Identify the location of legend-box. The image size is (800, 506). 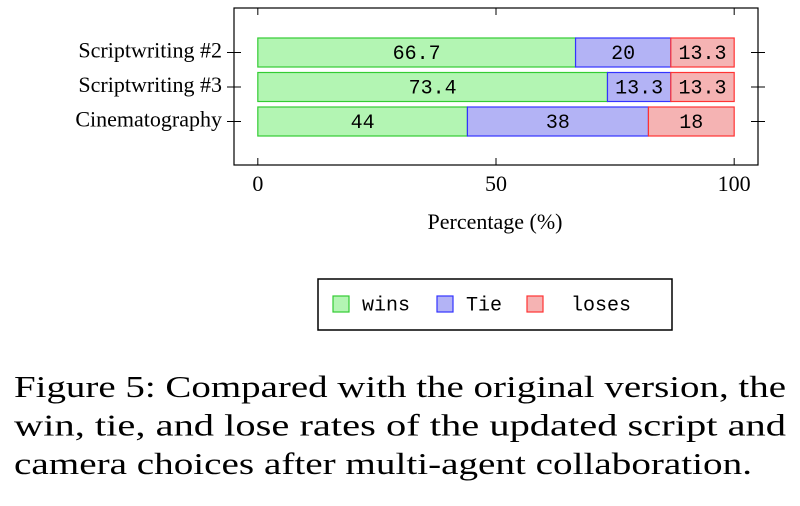
(495, 304).